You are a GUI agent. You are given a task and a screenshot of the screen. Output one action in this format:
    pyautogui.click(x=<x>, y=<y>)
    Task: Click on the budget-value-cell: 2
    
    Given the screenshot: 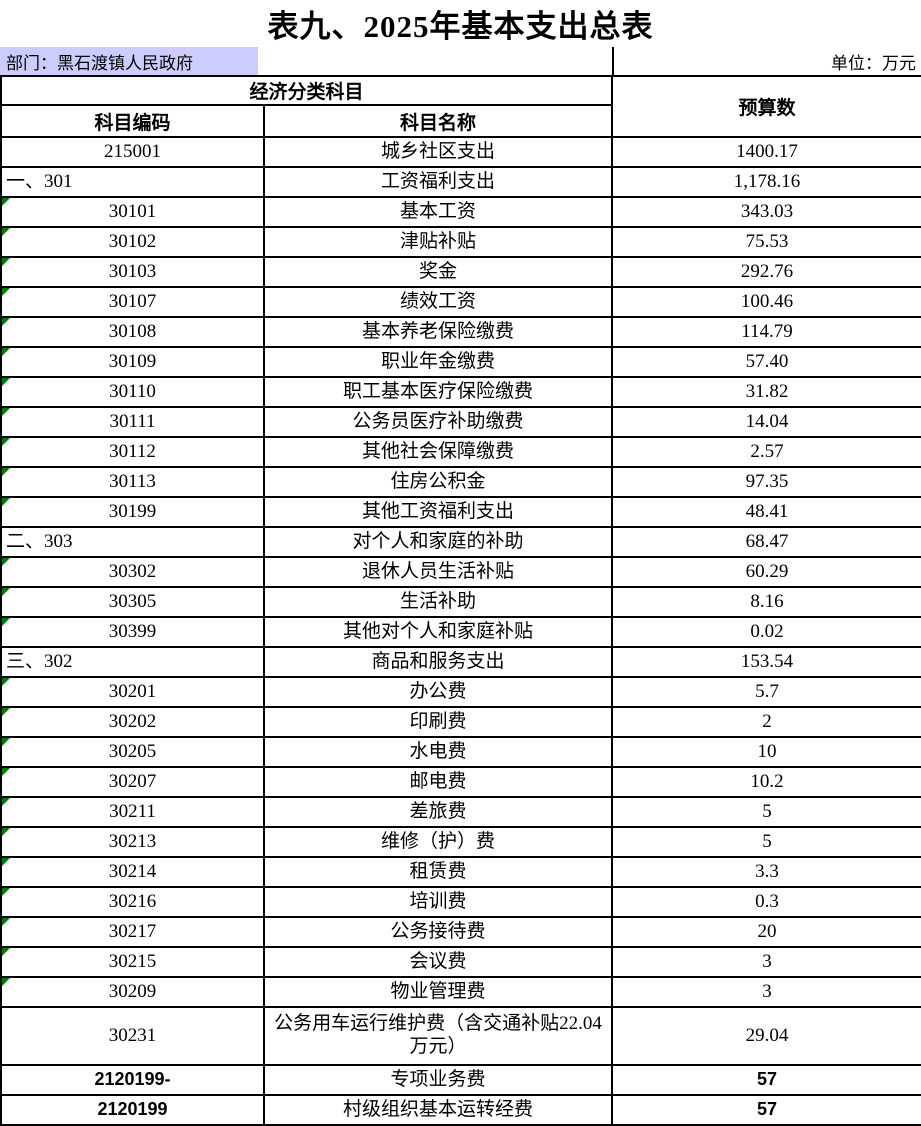 What is the action you would take?
    pyautogui.click(x=766, y=722)
    